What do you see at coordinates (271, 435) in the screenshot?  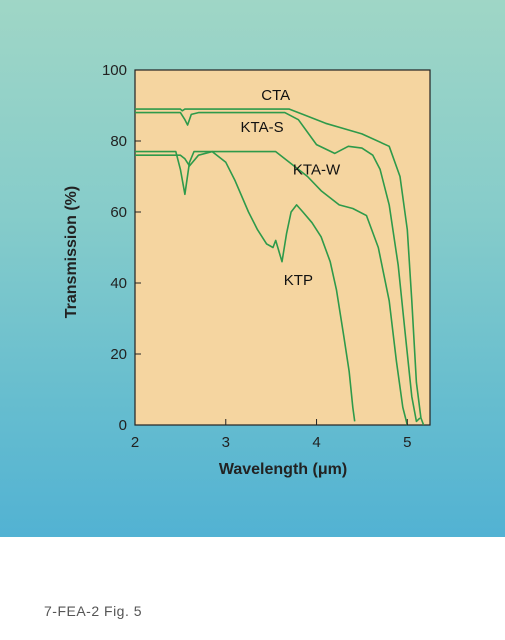 I see `x-axis-ticks: 2 3 4 5` at bounding box center [271, 435].